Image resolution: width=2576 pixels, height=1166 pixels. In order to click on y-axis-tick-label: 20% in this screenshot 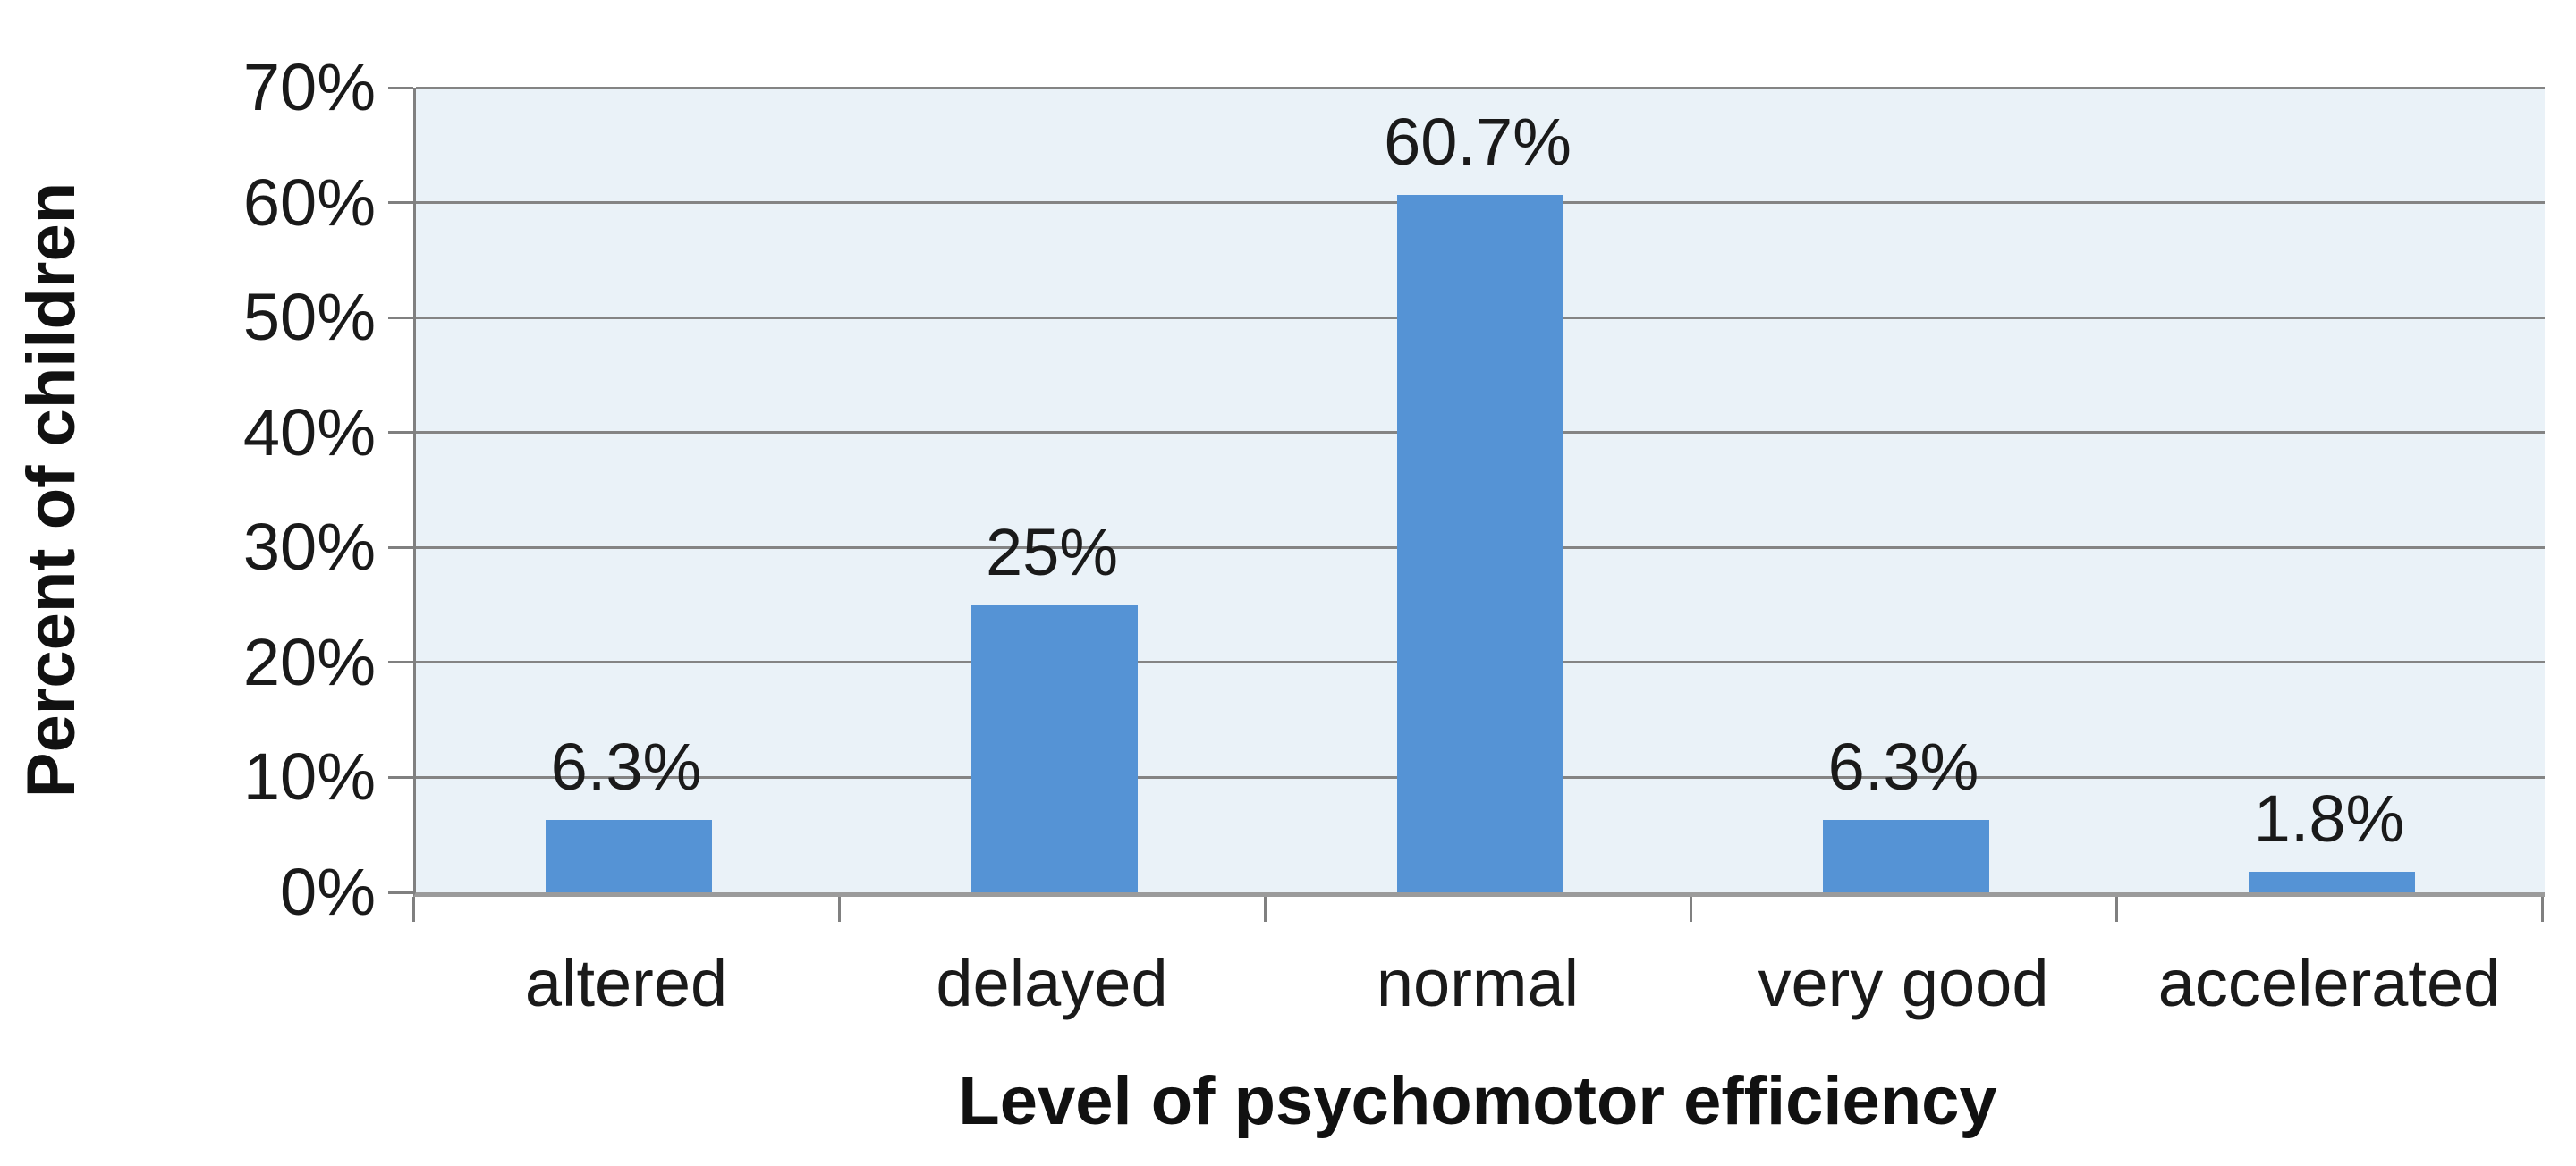, I will do `click(309, 661)`.